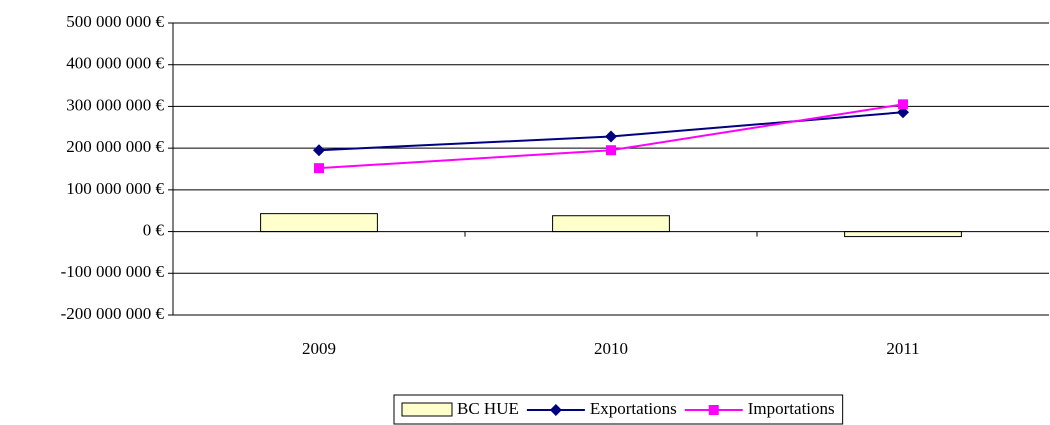  I want to click on y-tick-label: -200 000 000 €, so click(113, 313).